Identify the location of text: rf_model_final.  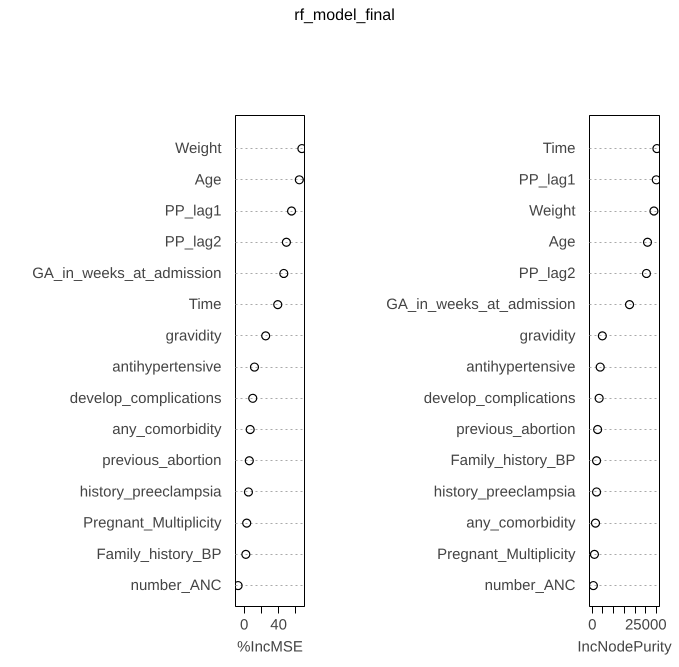
(344, 16).